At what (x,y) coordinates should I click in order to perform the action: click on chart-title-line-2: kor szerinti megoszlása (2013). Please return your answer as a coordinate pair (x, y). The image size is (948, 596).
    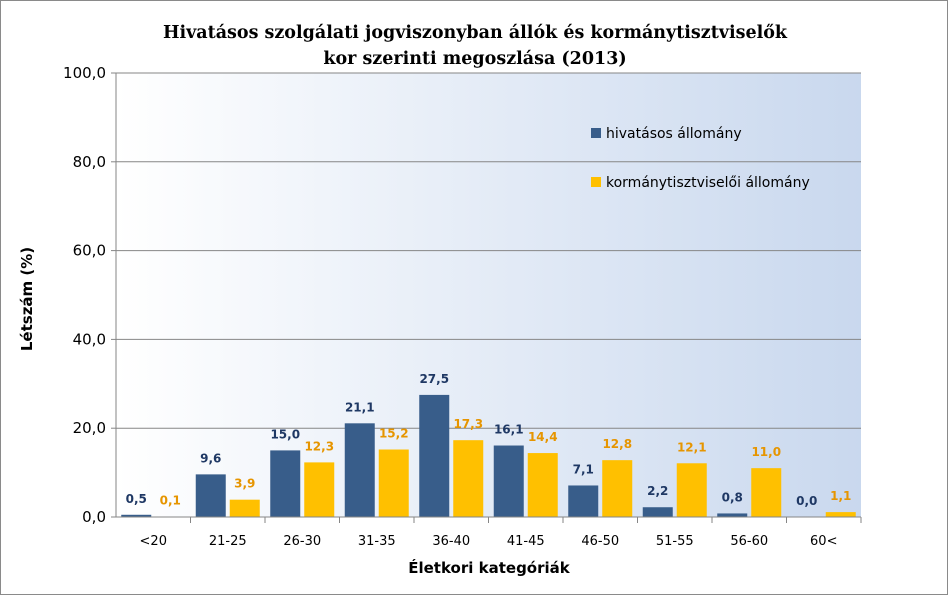
    Looking at the image, I should click on (474, 59).